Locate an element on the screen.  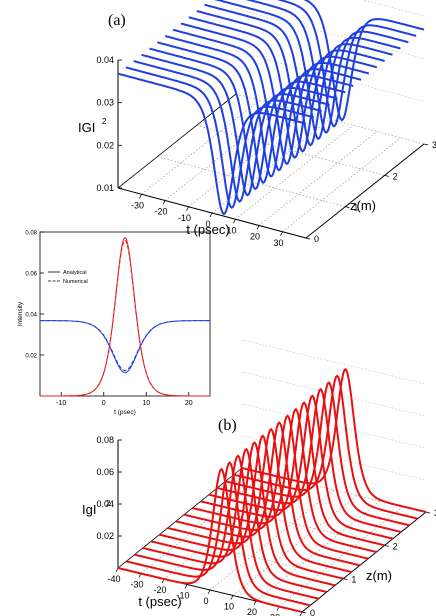
b-x-tick-label: -30 is located at coordinates (136, 585).